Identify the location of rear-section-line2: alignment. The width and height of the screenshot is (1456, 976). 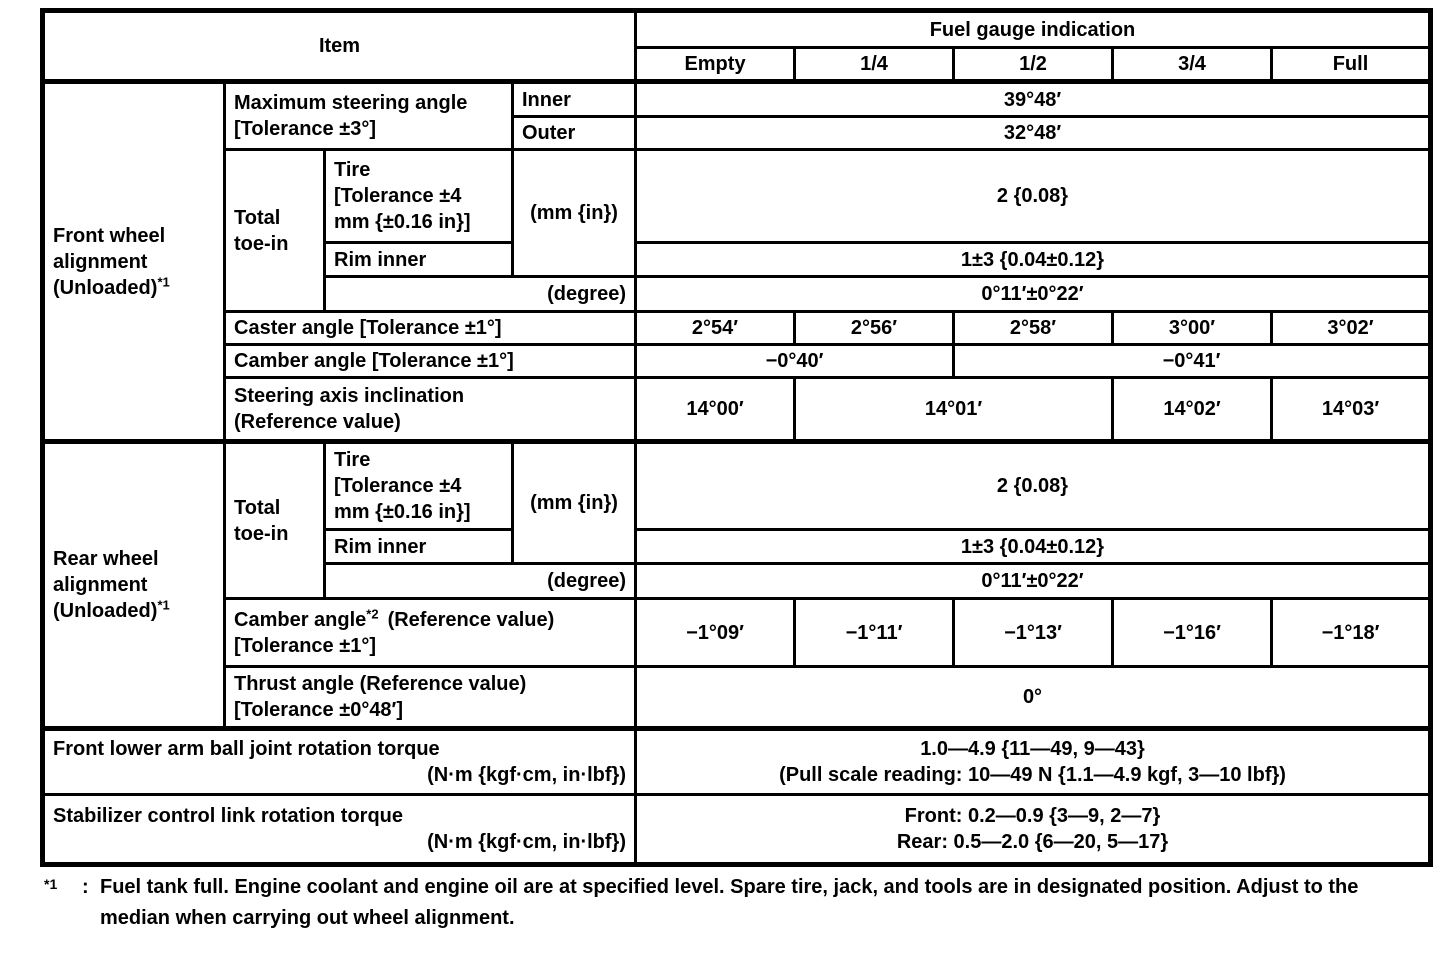
(100, 585).